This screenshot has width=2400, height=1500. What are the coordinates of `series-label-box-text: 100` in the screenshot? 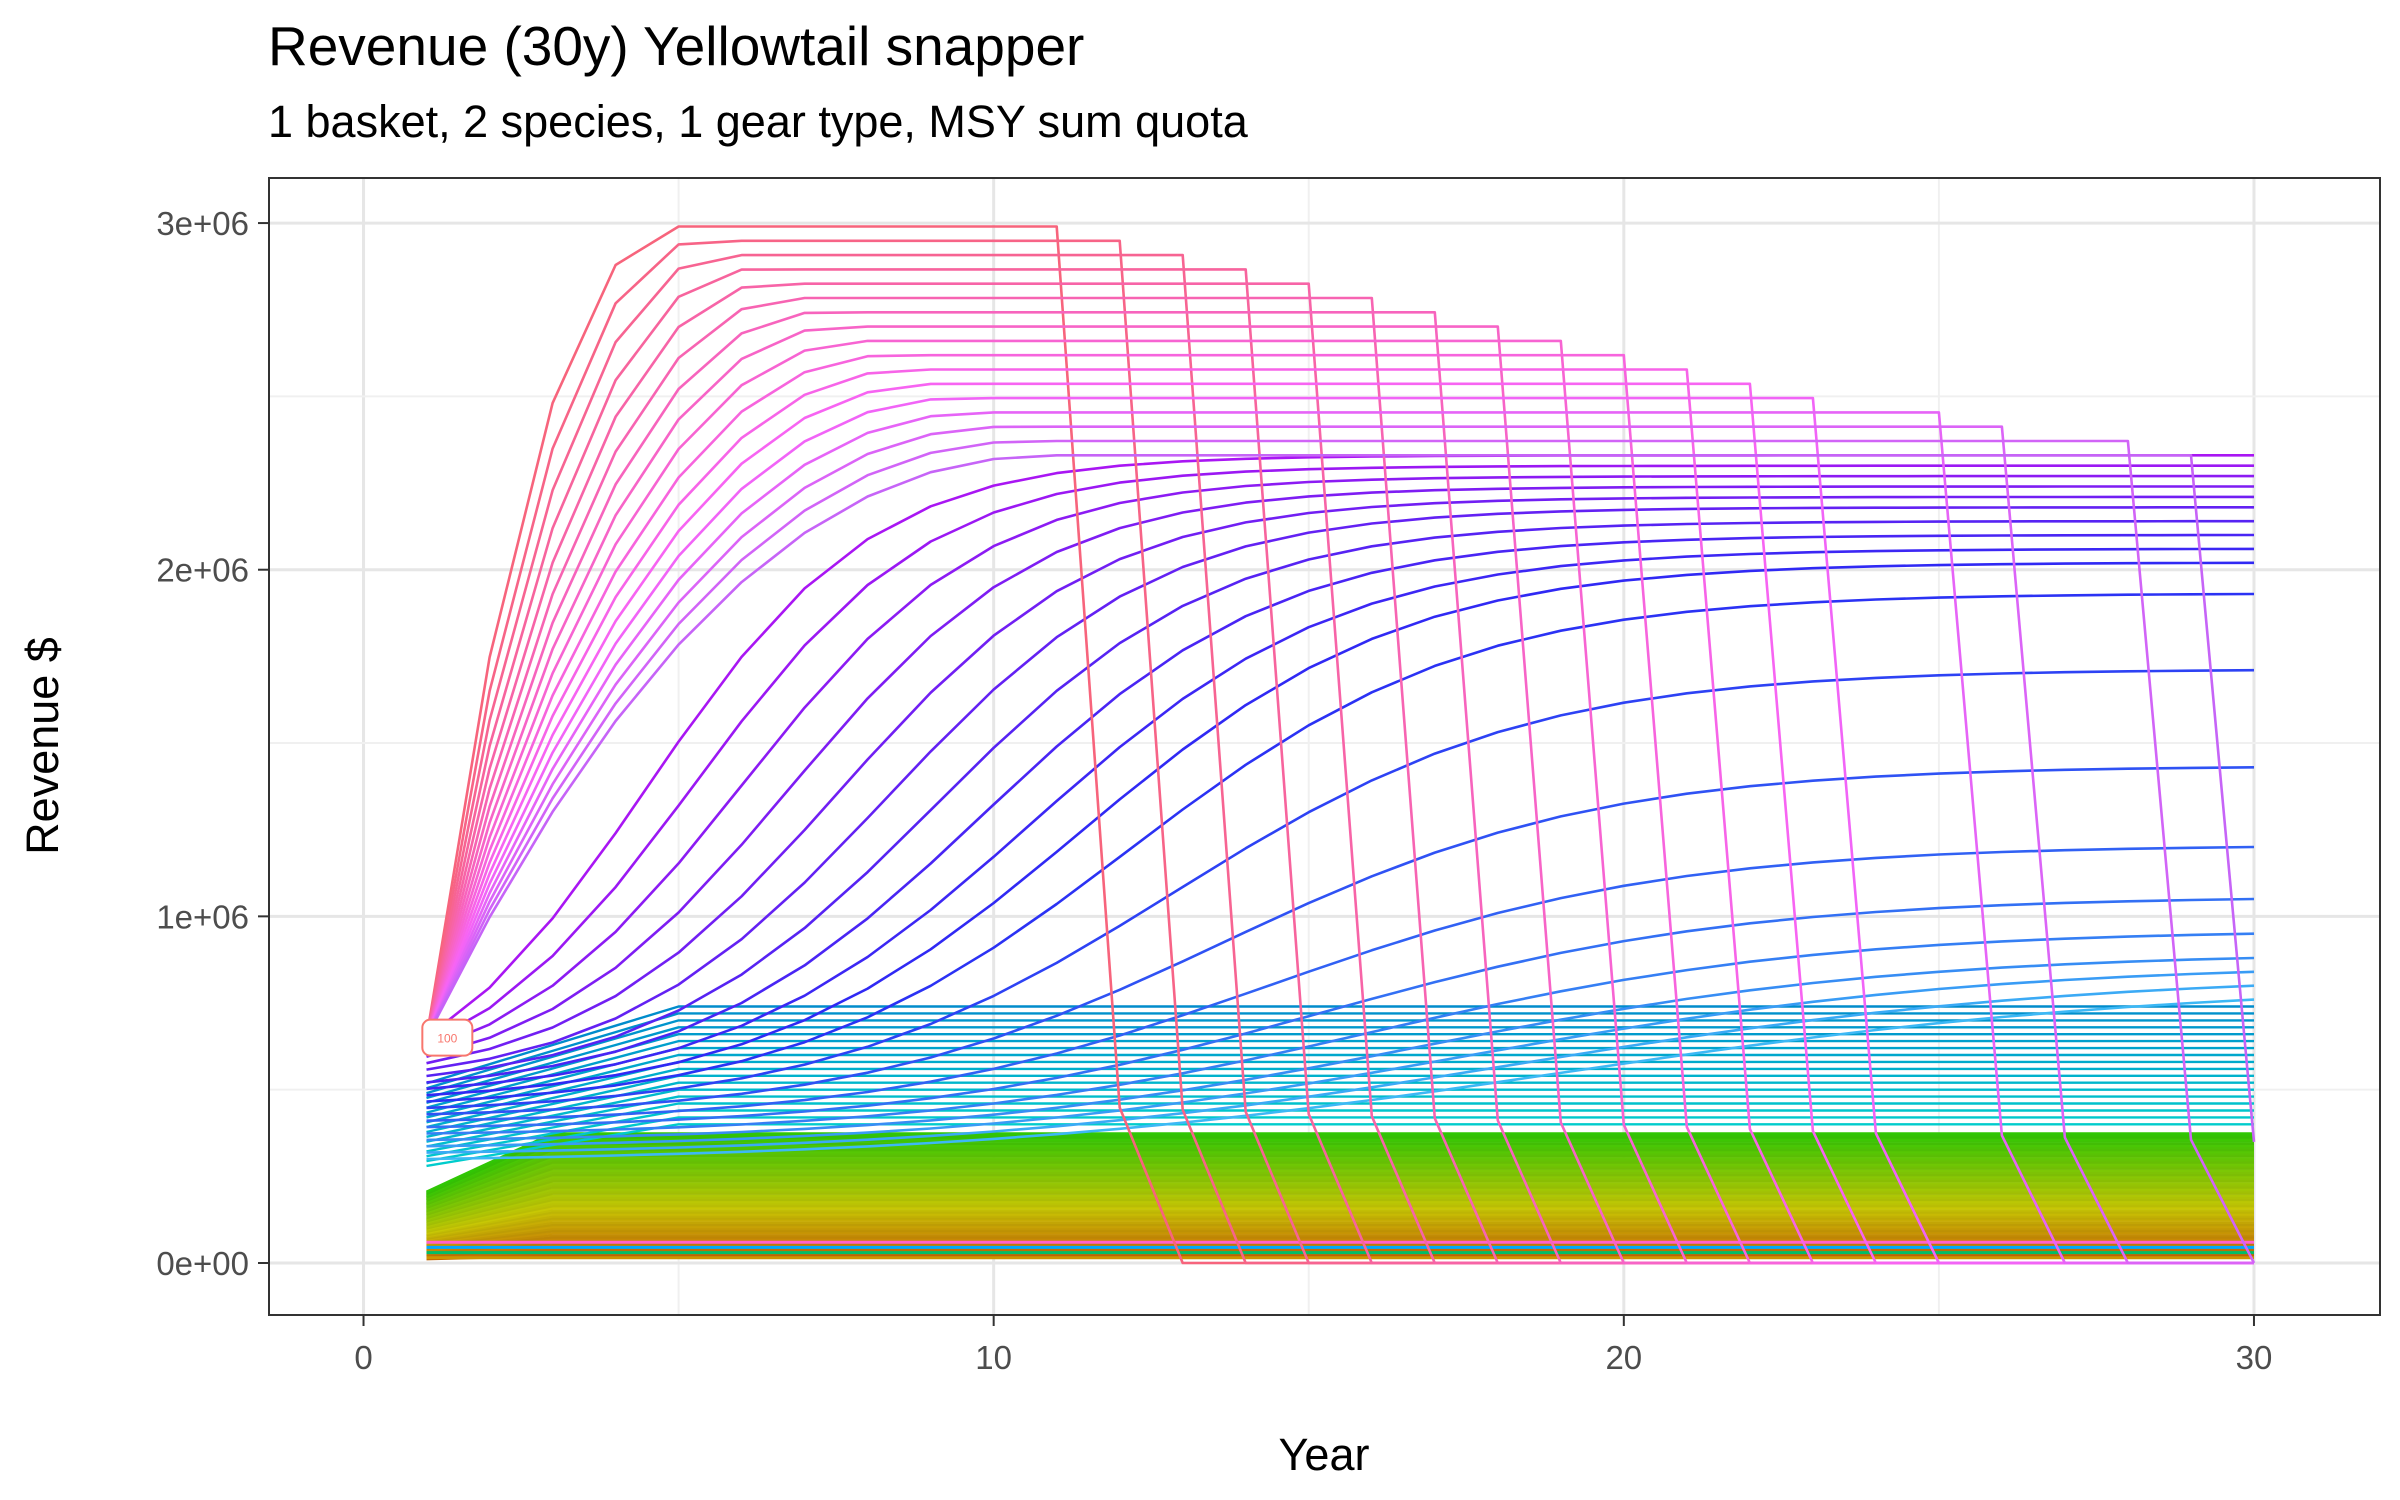 It's located at (447, 1039).